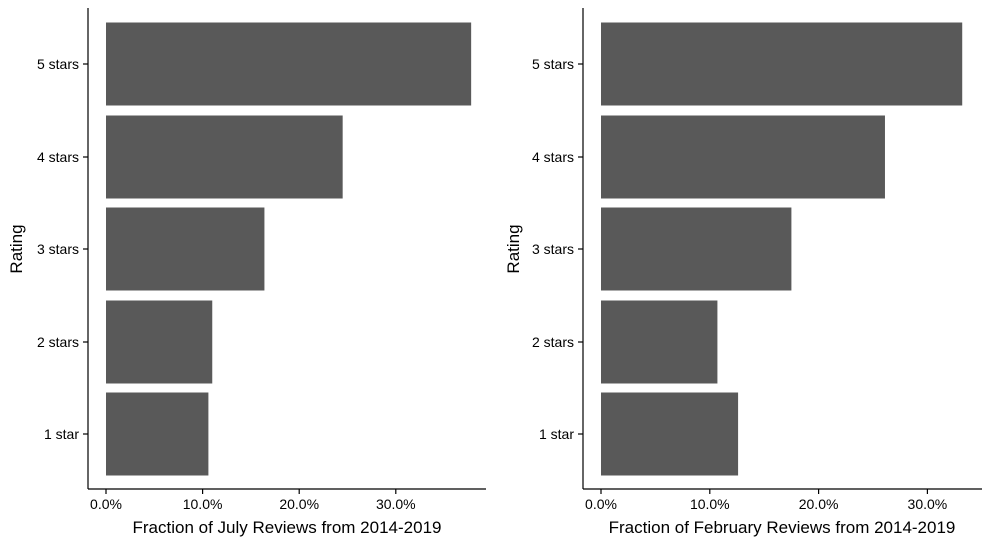 The height and width of the screenshot is (546, 991). What do you see at coordinates (289, 64) in the screenshot?
I see `july-bar-5-stars` at bounding box center [289, 64].